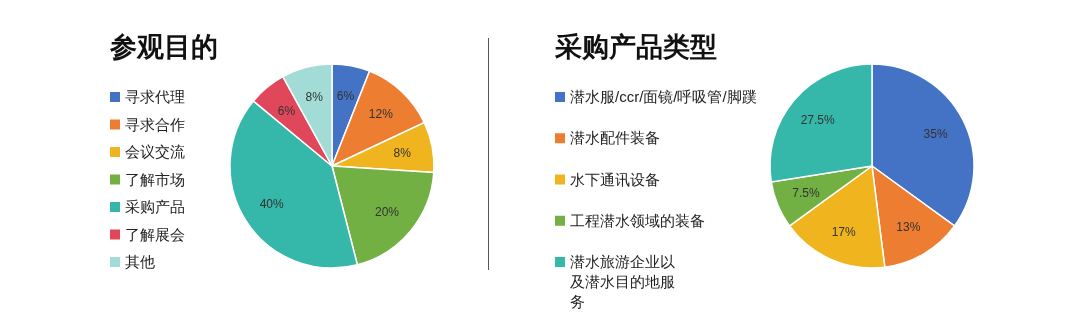  Describe the element at coordinates (935, 133) in the screenshot. I see `data-label: 35%` at that location.